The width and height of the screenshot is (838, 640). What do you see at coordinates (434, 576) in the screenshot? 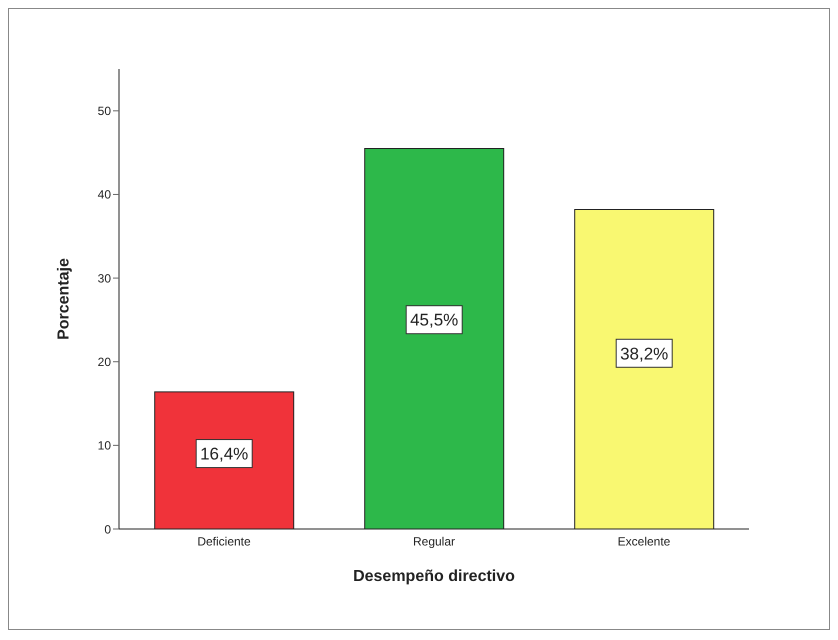
I see `x-axis-title: Desempeño directivo` at bounding box center [434, 576].